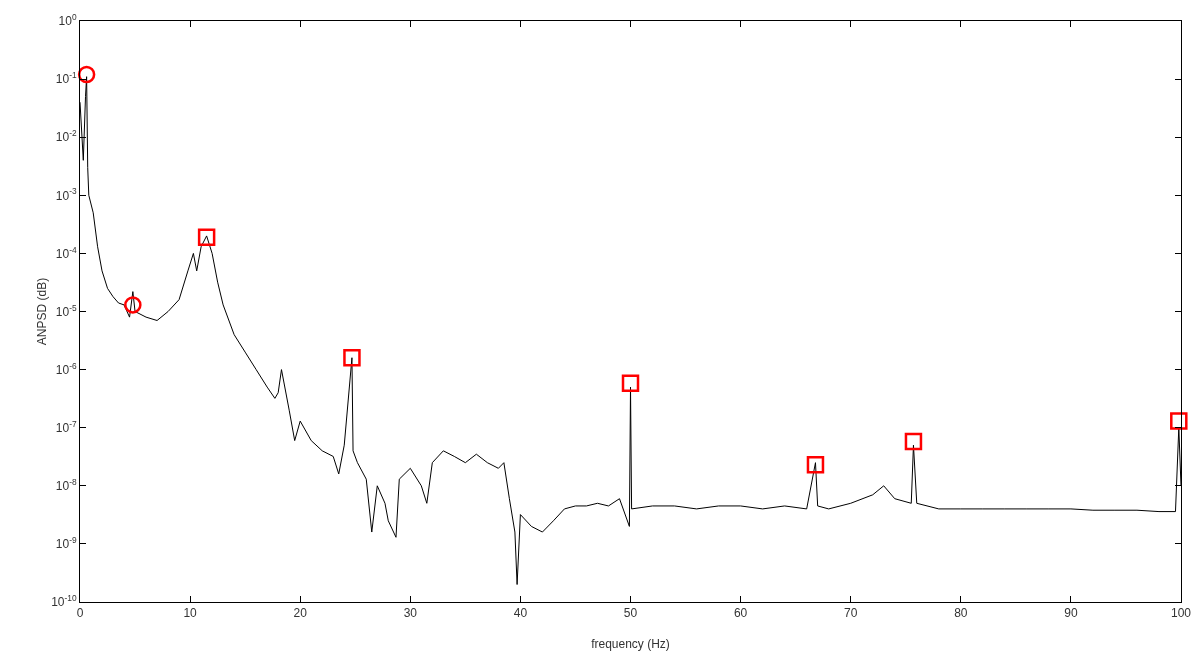 This screenshot has width=1203, height=654. What do you see at coordinates (630, 613) in the screenshot?
I see `x-tick-label: 50` at bounding box center [630, 613].